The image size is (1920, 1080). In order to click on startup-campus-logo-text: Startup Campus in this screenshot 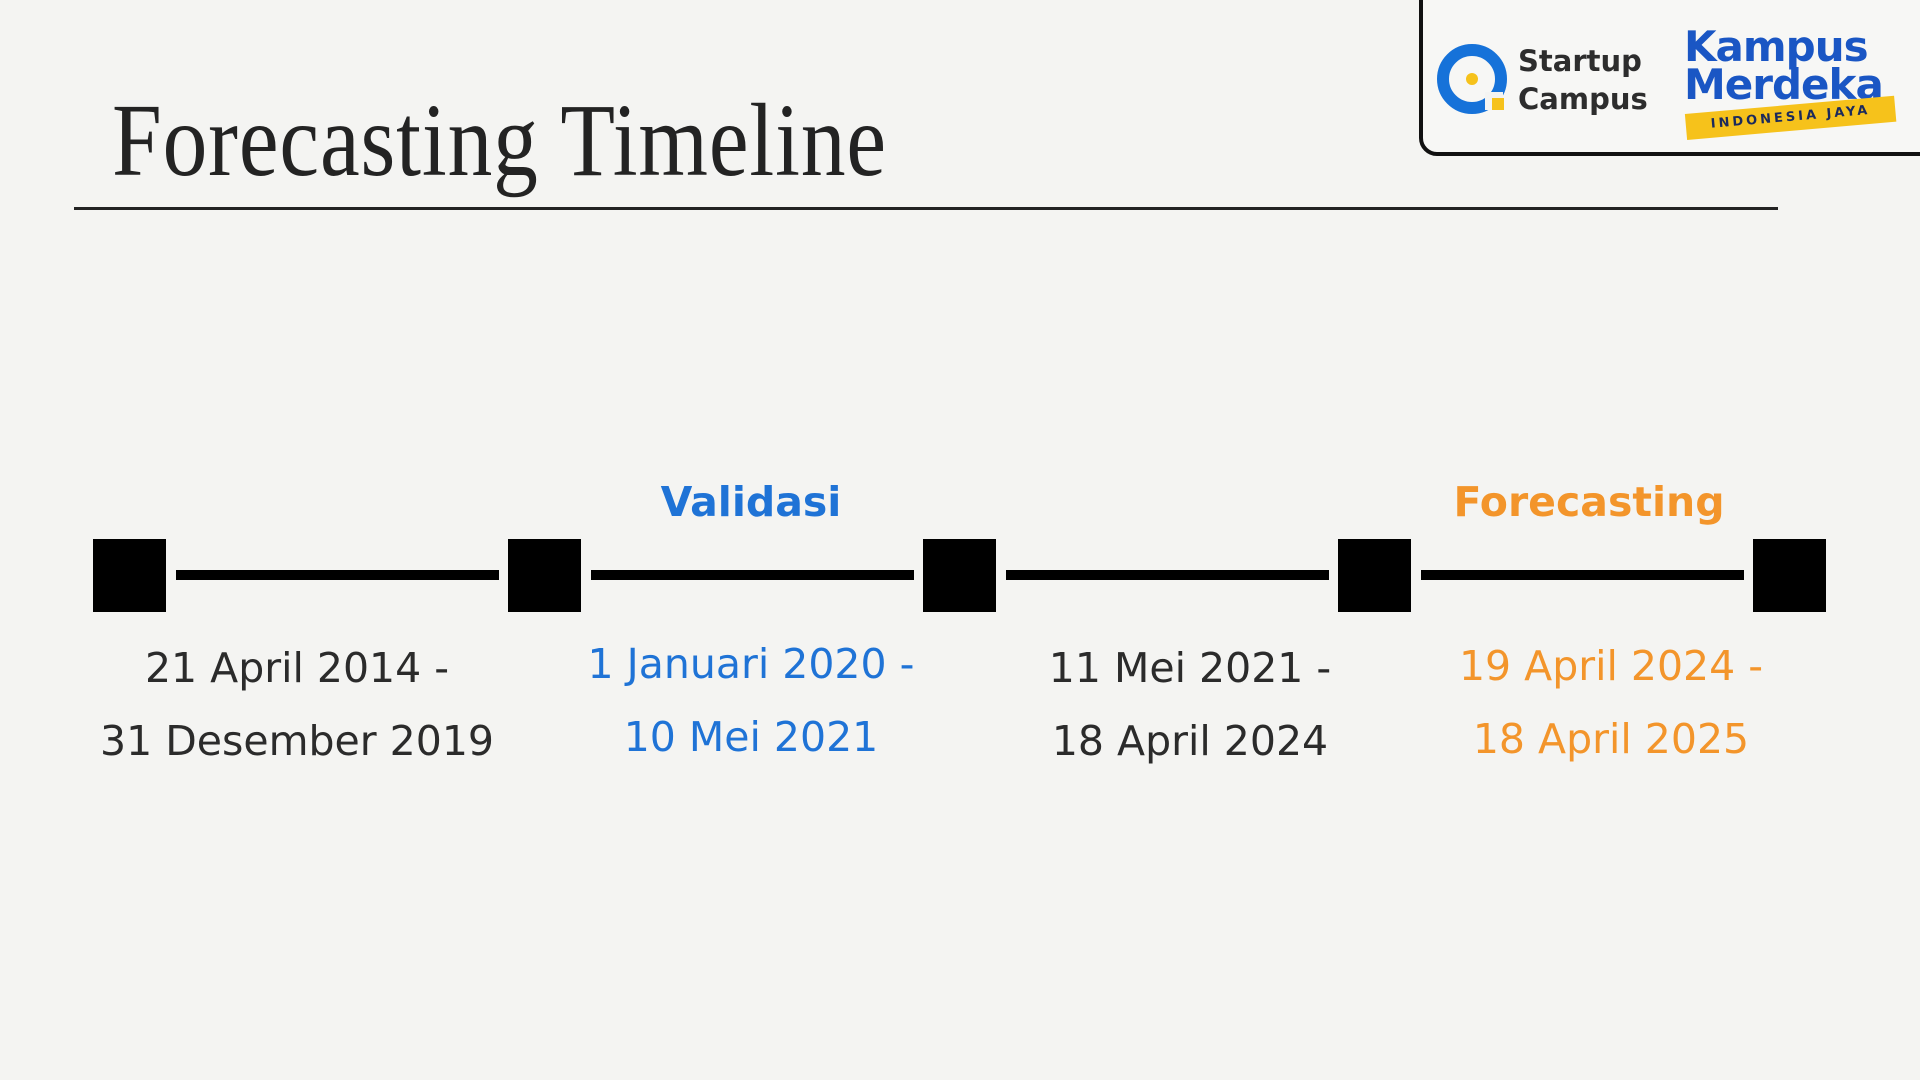, I will do `click(1583, 80)`.